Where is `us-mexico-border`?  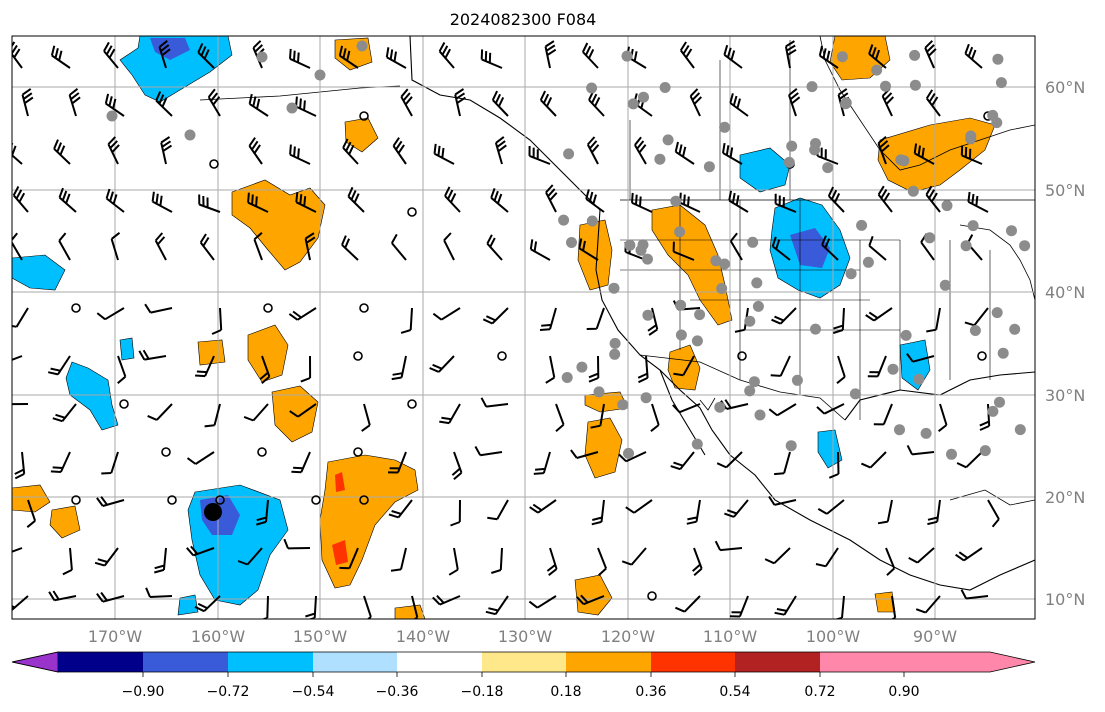 us-mexico-border is located at coordinates (742, 387).